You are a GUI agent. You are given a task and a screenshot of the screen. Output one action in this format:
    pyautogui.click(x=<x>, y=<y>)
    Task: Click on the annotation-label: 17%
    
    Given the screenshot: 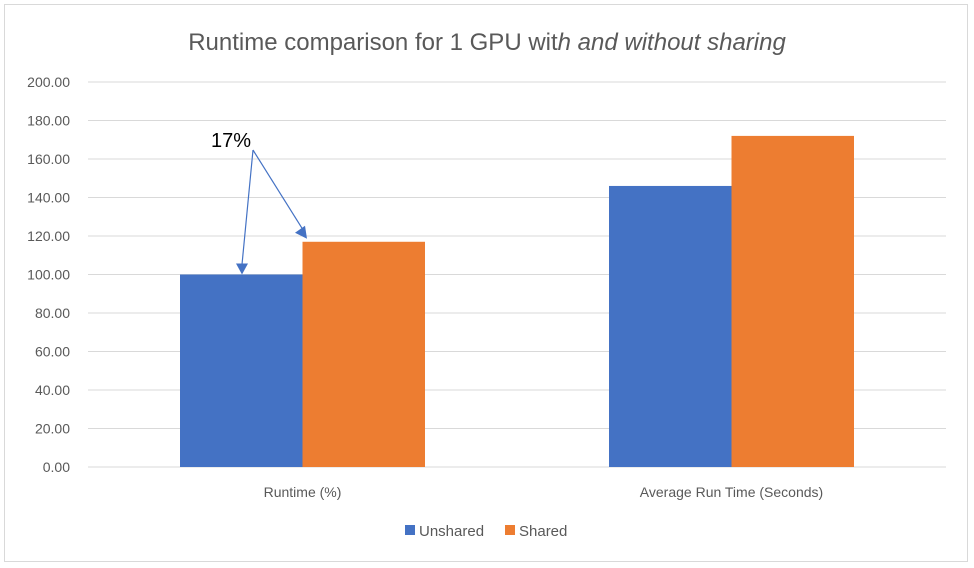 What is the action you would take?
    pyautogui.click(x=231, y=141)
    